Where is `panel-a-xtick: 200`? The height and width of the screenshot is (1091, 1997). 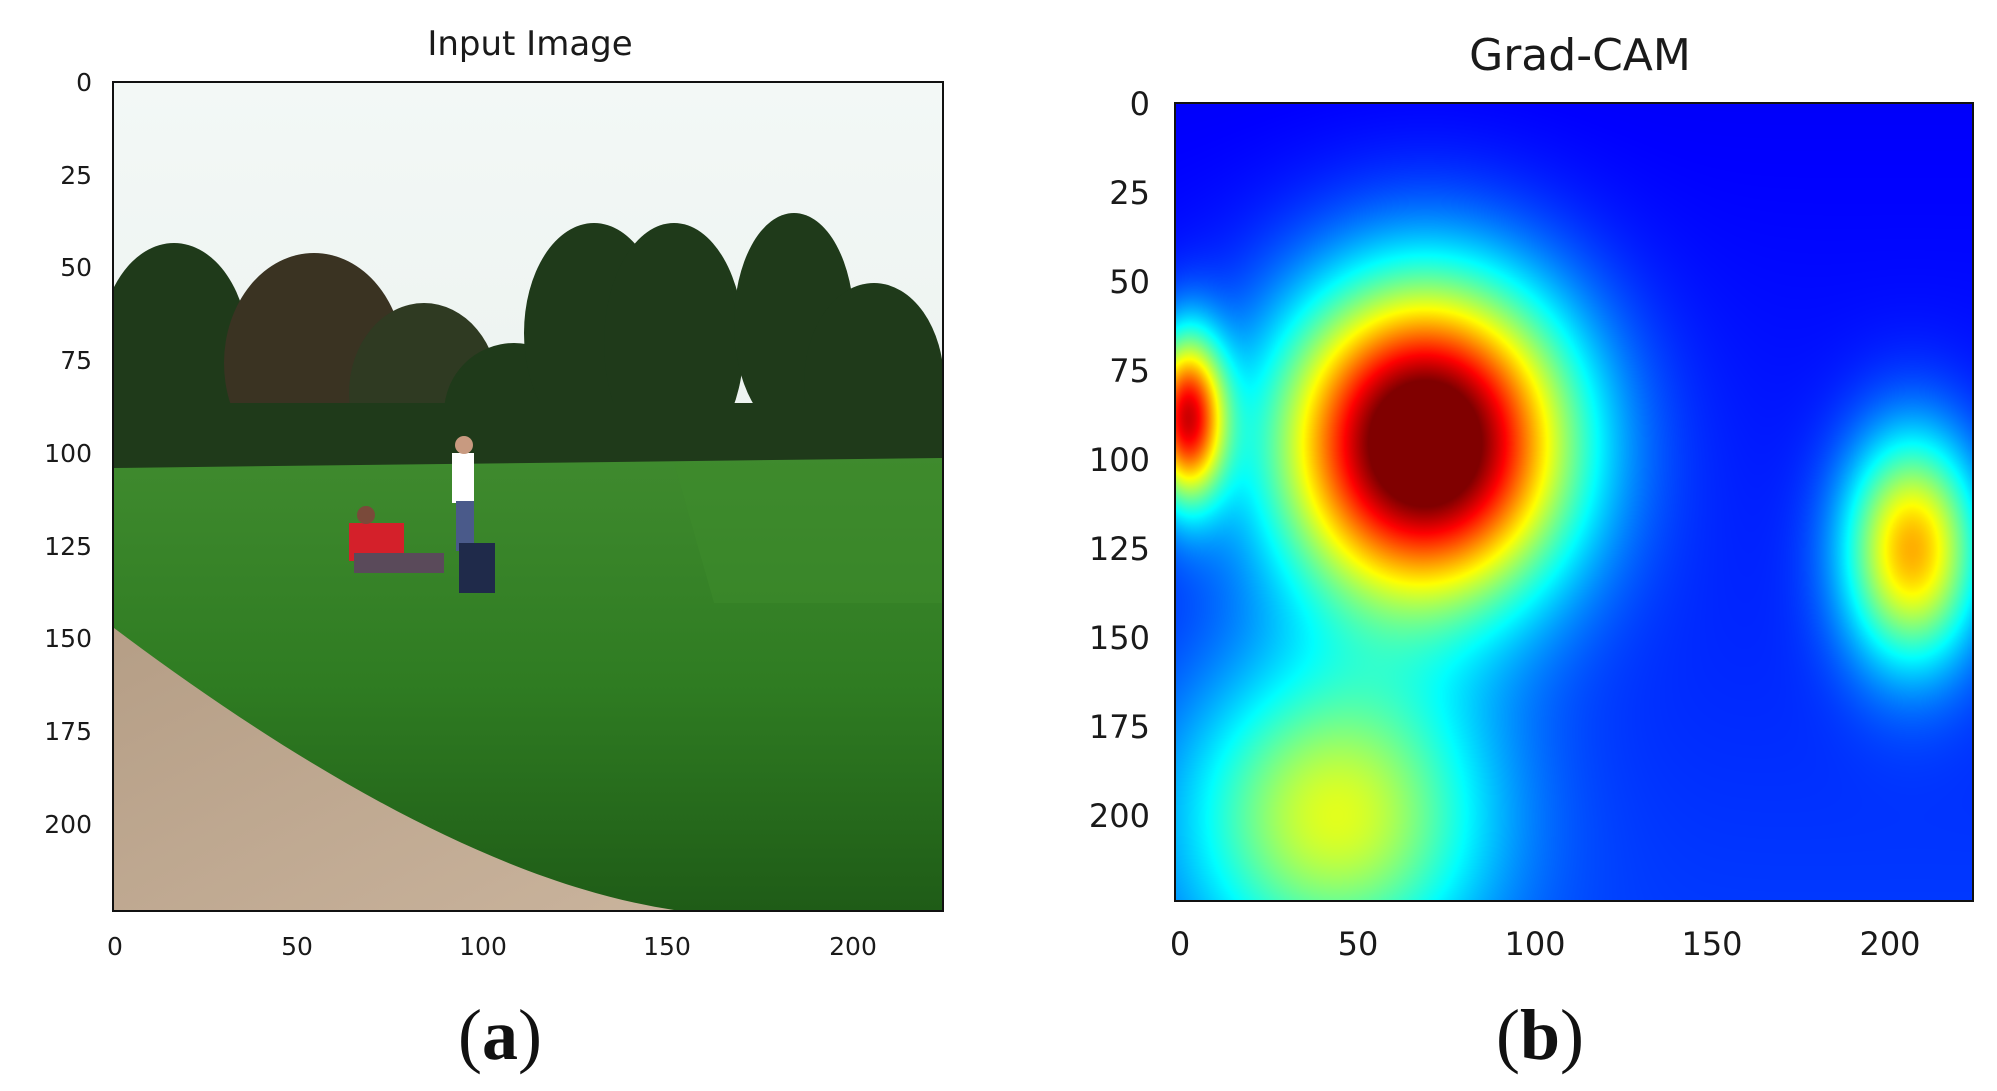 panel-a-xtick: 200 is located at coordinates (853, 946).